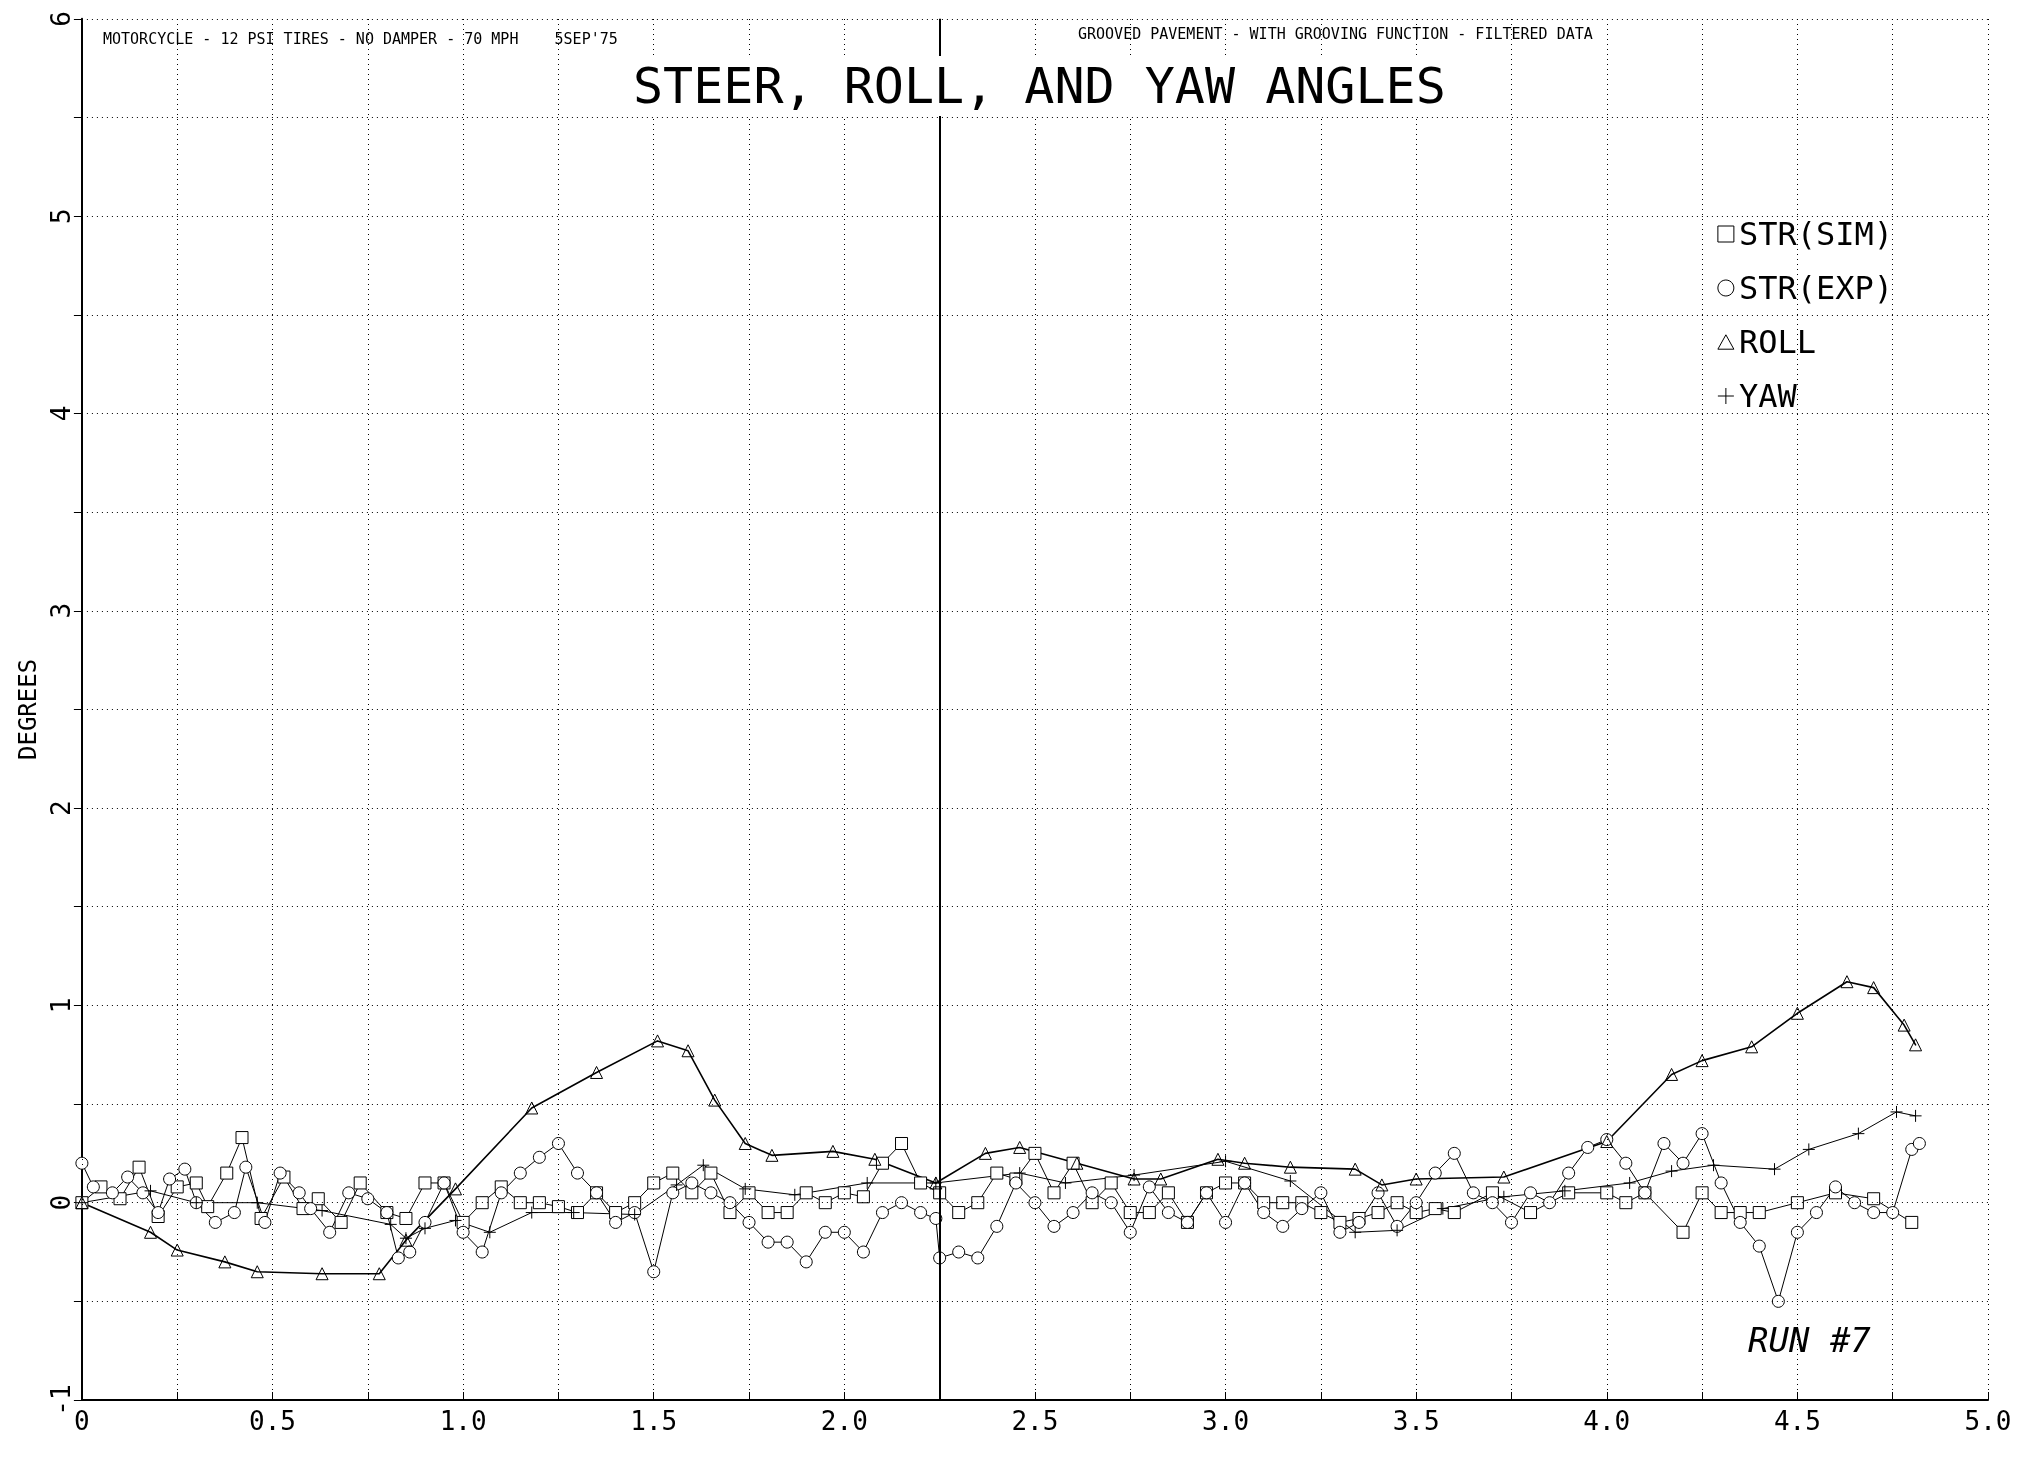 Image resolution: width=2029 pixels, height=1469 pixels. I want to click on y-tick-label: 2, so click(60, 808).